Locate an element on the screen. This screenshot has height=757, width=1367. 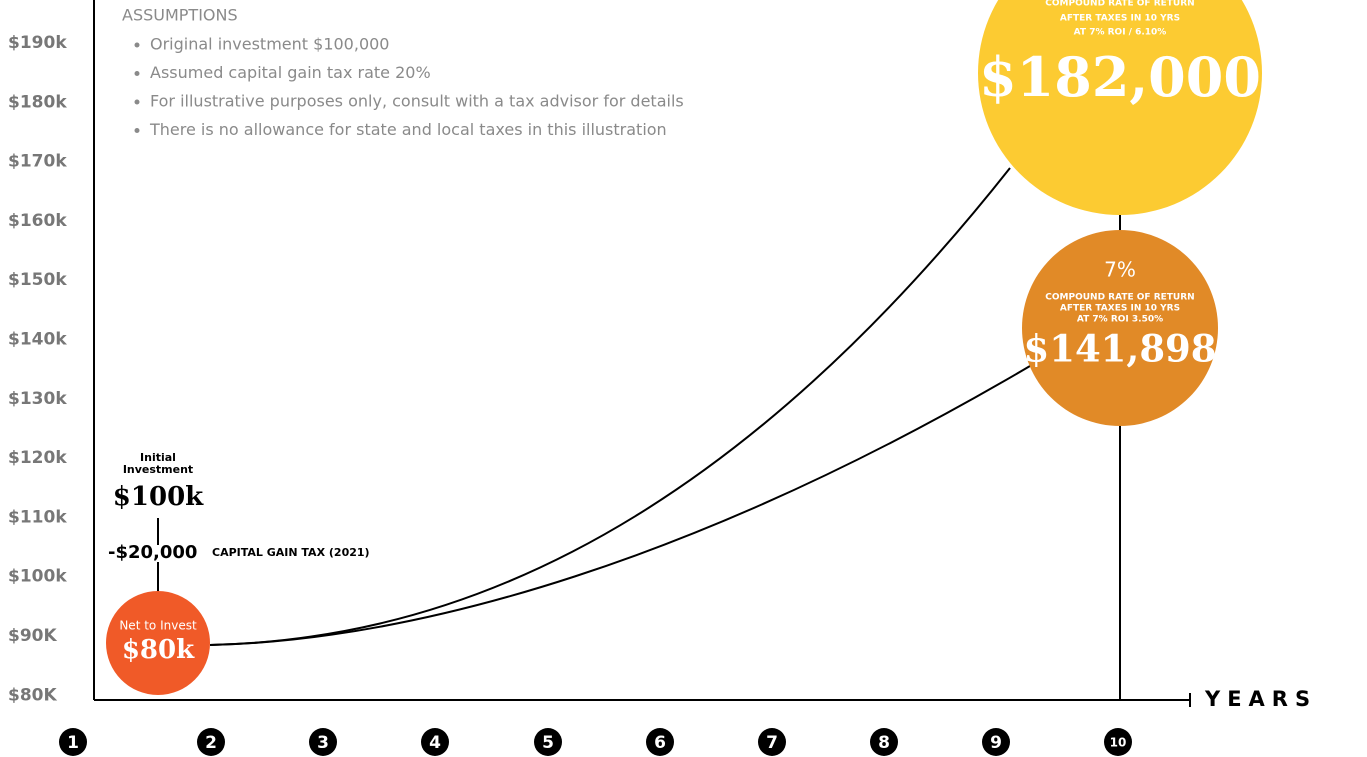
assumption: Original investment $100,000 is located at coordinates (269, 44).